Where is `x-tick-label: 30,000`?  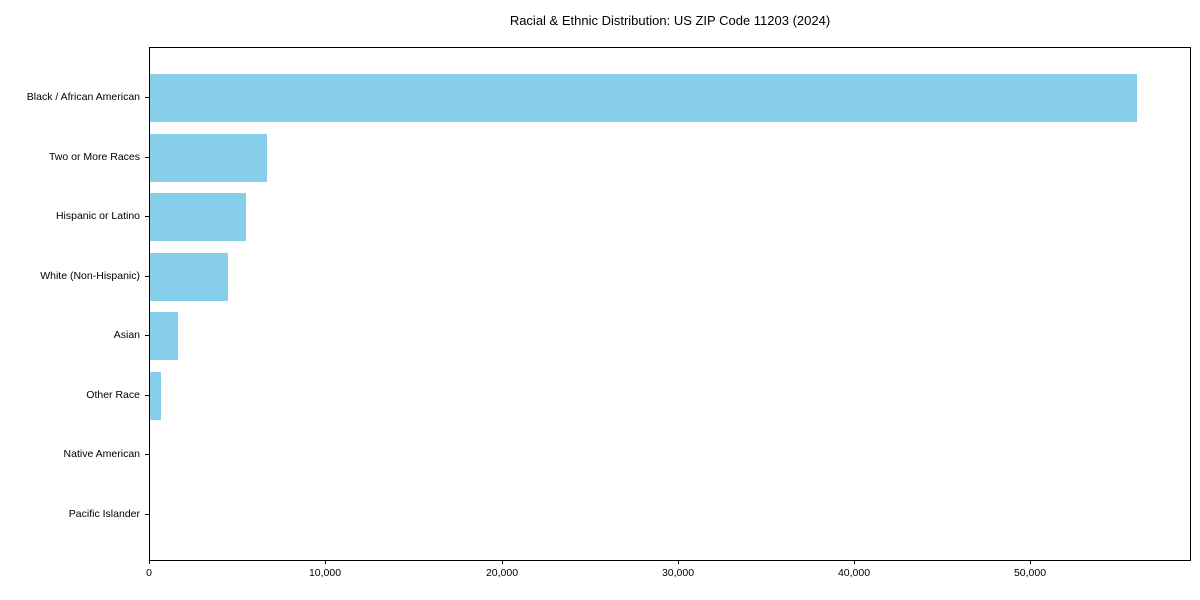 x-tick-label: 30,000 is located at coordinates (678, 573).